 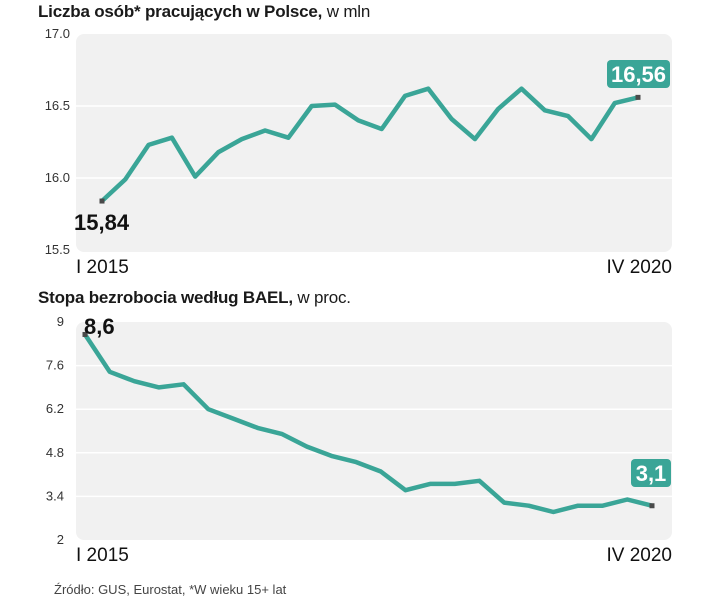 I want to click on chart2-title-main: Stopa bezrobocia według BAEL,, so click(x=165, y=297).